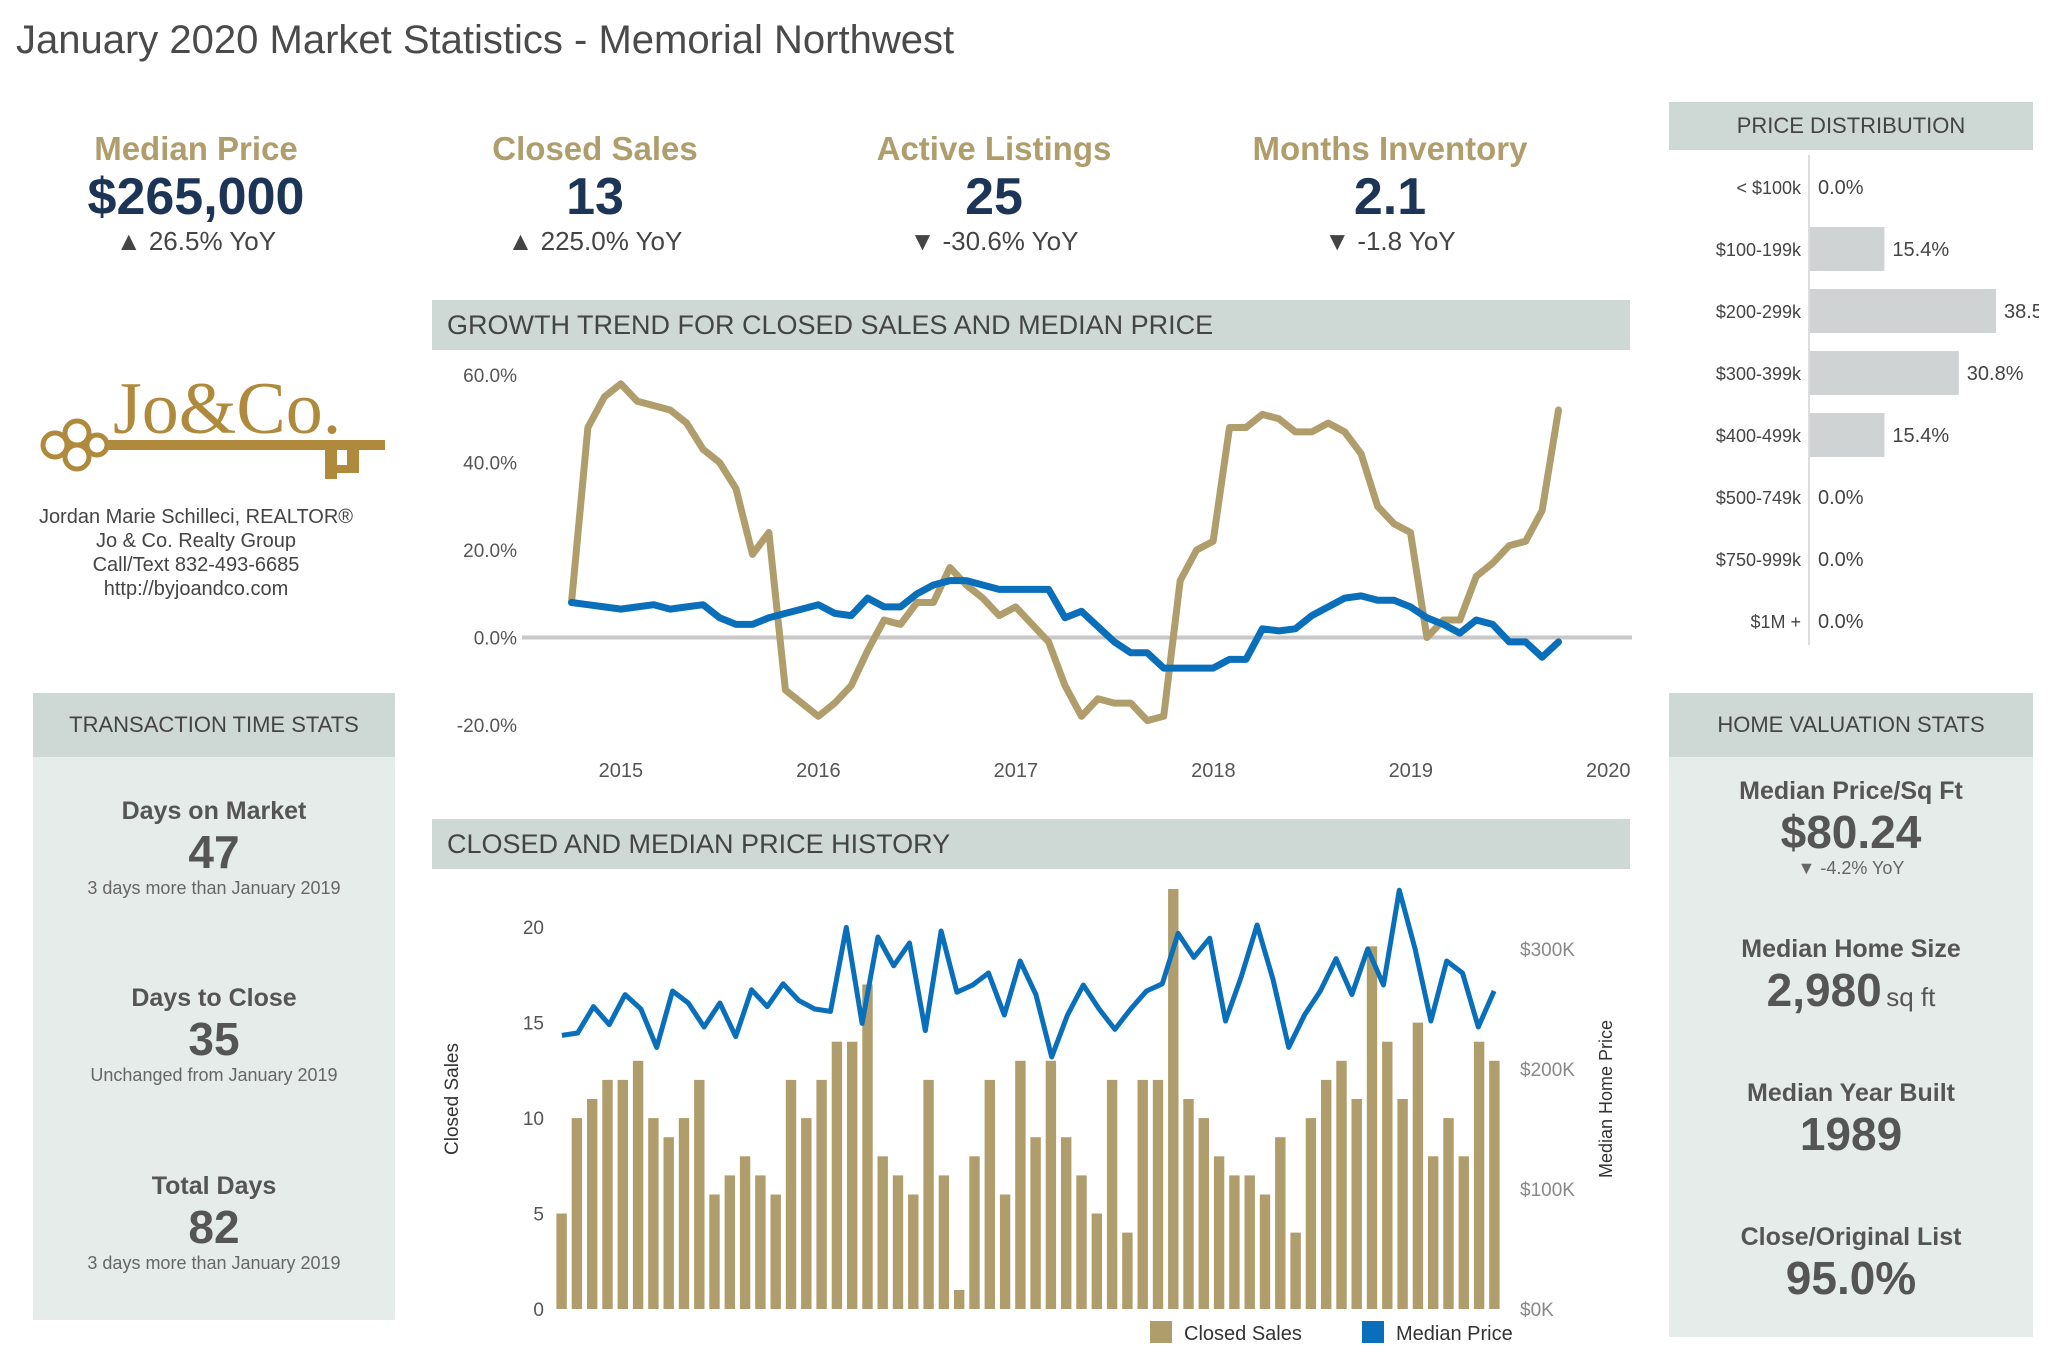  Describe the element at coordinates (1759, 560) in the screenshot. I see `dist-category-label: $750-999k` at that location.